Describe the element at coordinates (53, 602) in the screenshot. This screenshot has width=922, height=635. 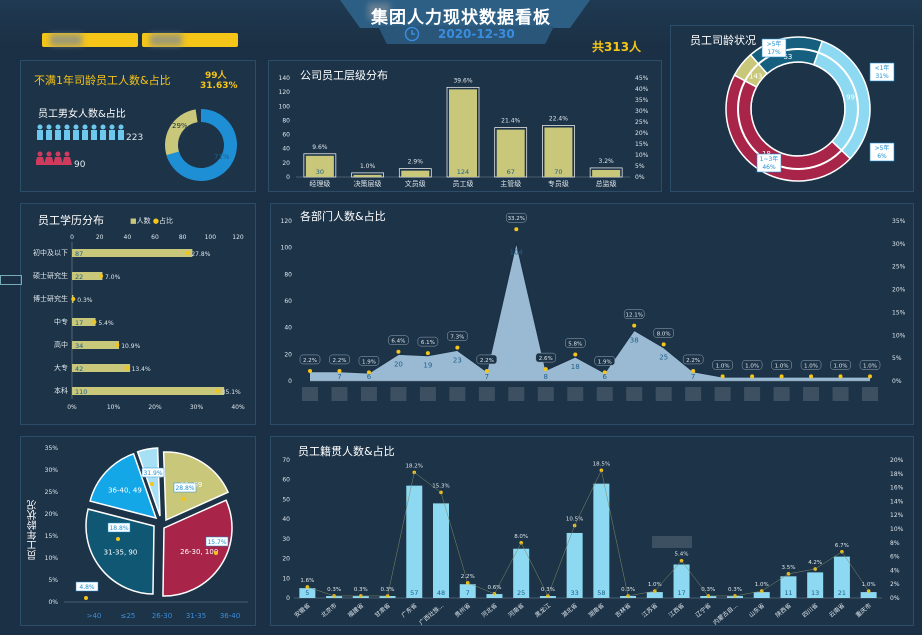
I see `age-ytick: 0%` at that location.